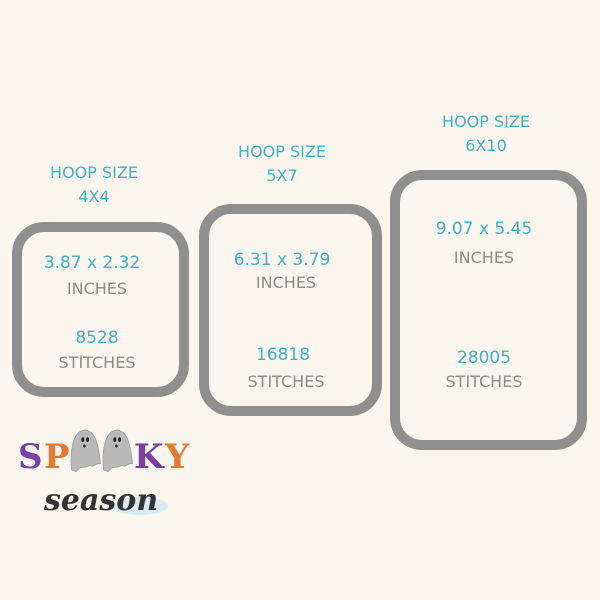 This screenshot has width=600, height=600. What do you see at coordinates (97, 338) in the screenshot?
I see `stitch-count: 8528` at bounding box center [97, 338].